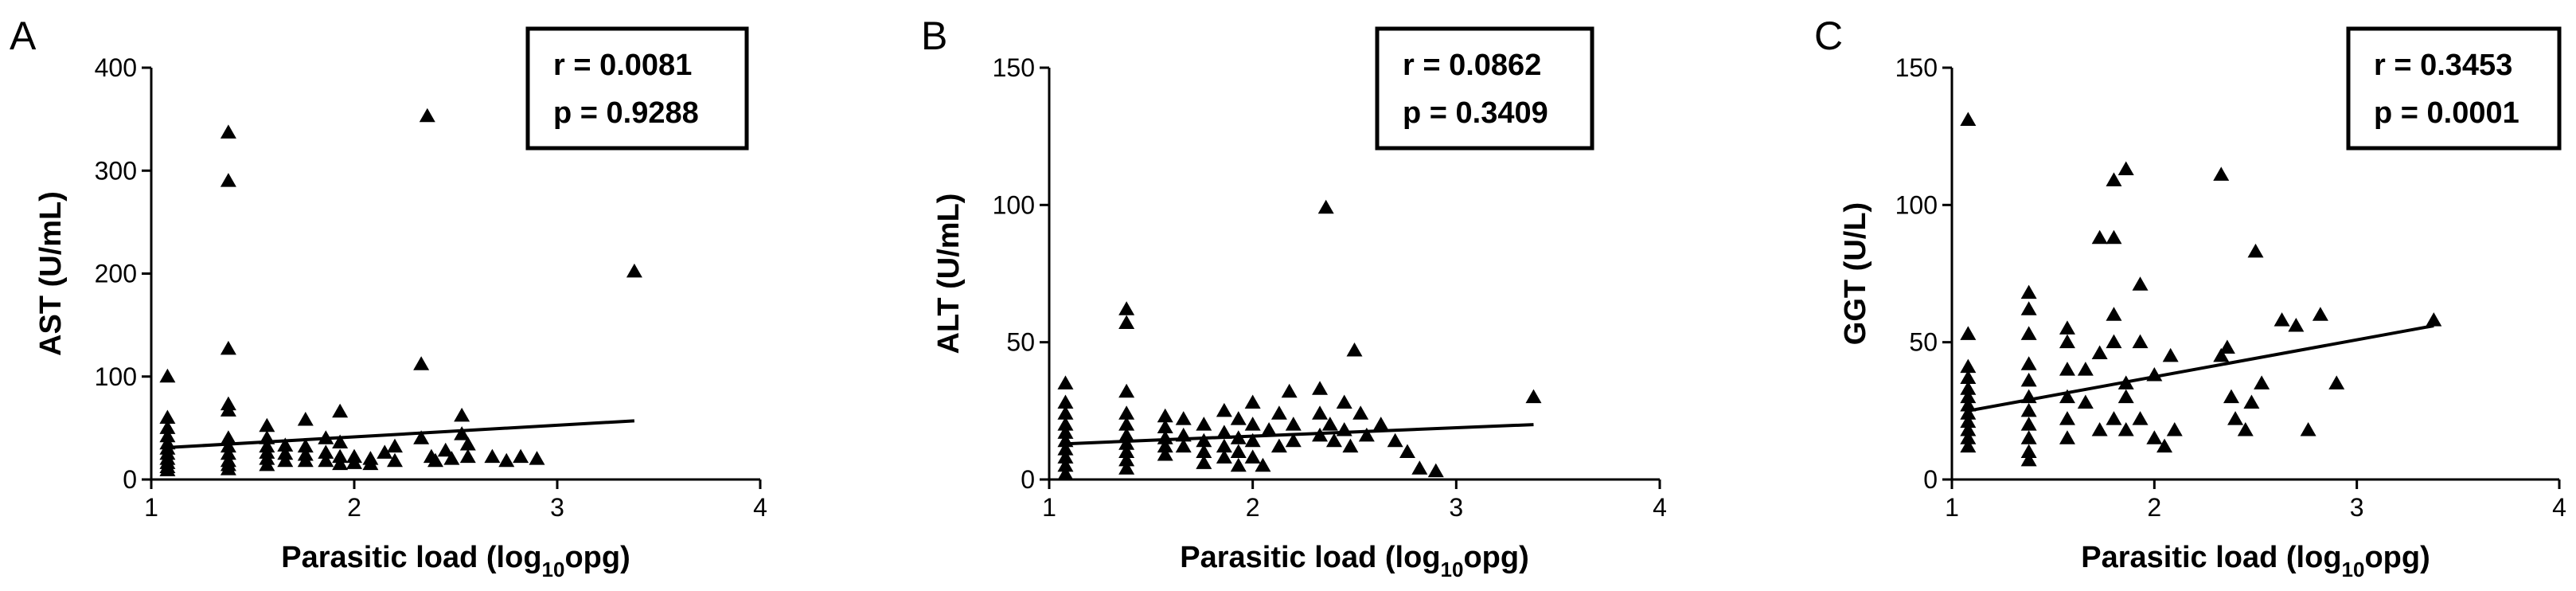 The height and width of the screenshot is (591, 2576). Describe the element at coordinates (2454, 88) in the screenshot. I see `stats-box` at that location.